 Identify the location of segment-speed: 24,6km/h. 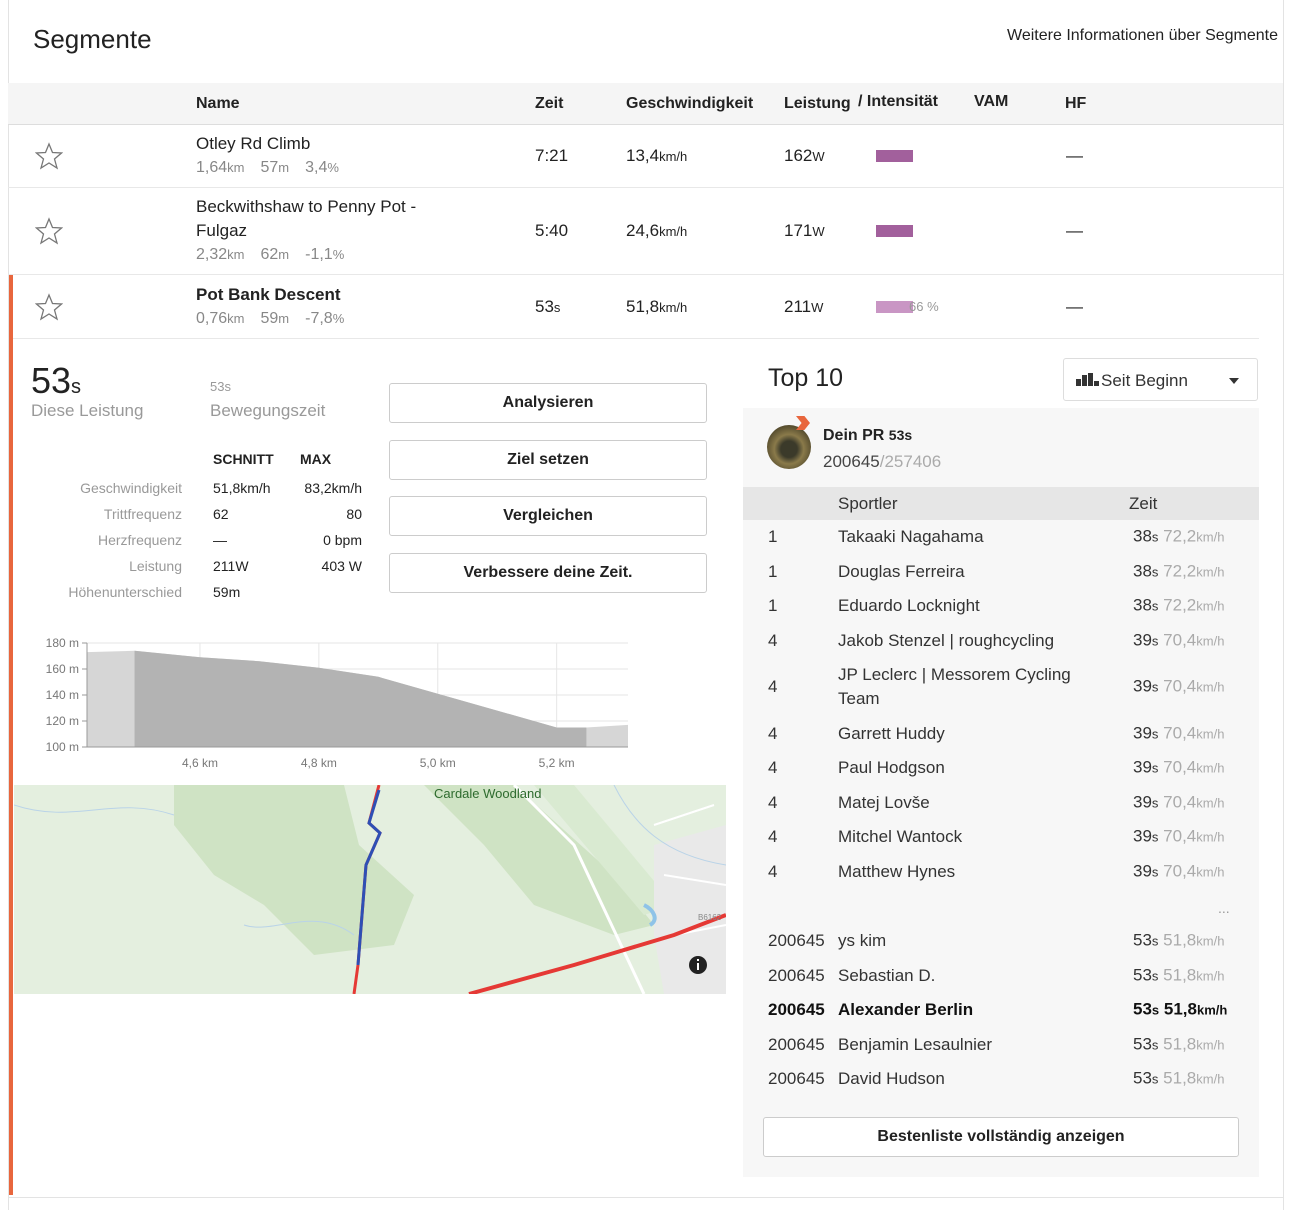
(656, 231).